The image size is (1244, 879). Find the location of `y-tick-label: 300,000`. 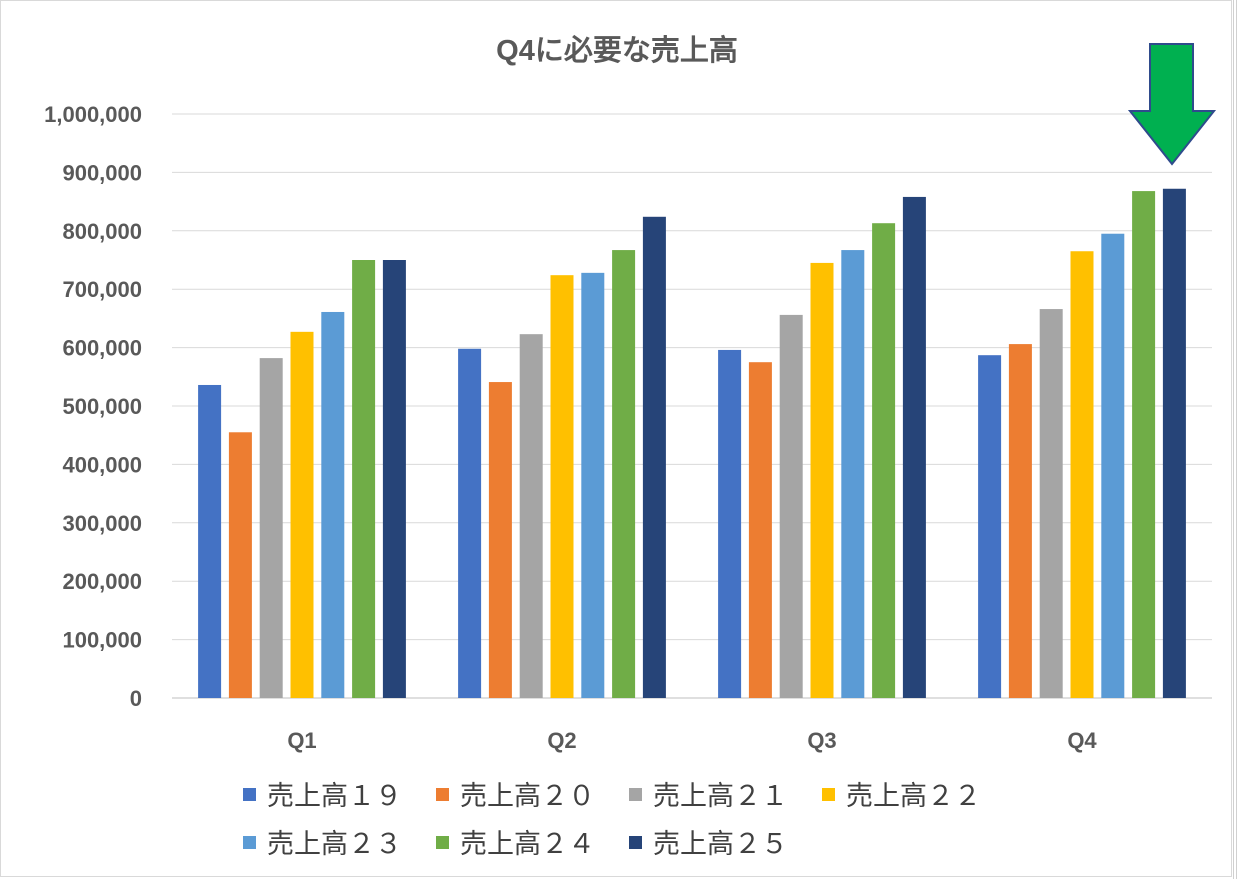

y-tick-label: 300,000 is located at coordinates (102, 523).